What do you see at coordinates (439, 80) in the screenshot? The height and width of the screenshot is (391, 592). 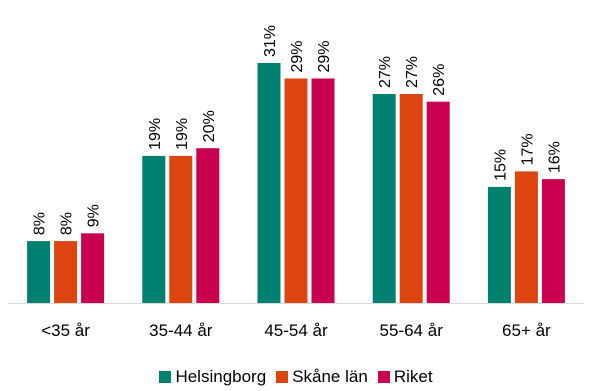 I see `data-label-riket-3: 26%` at bounding box center [439, 80].